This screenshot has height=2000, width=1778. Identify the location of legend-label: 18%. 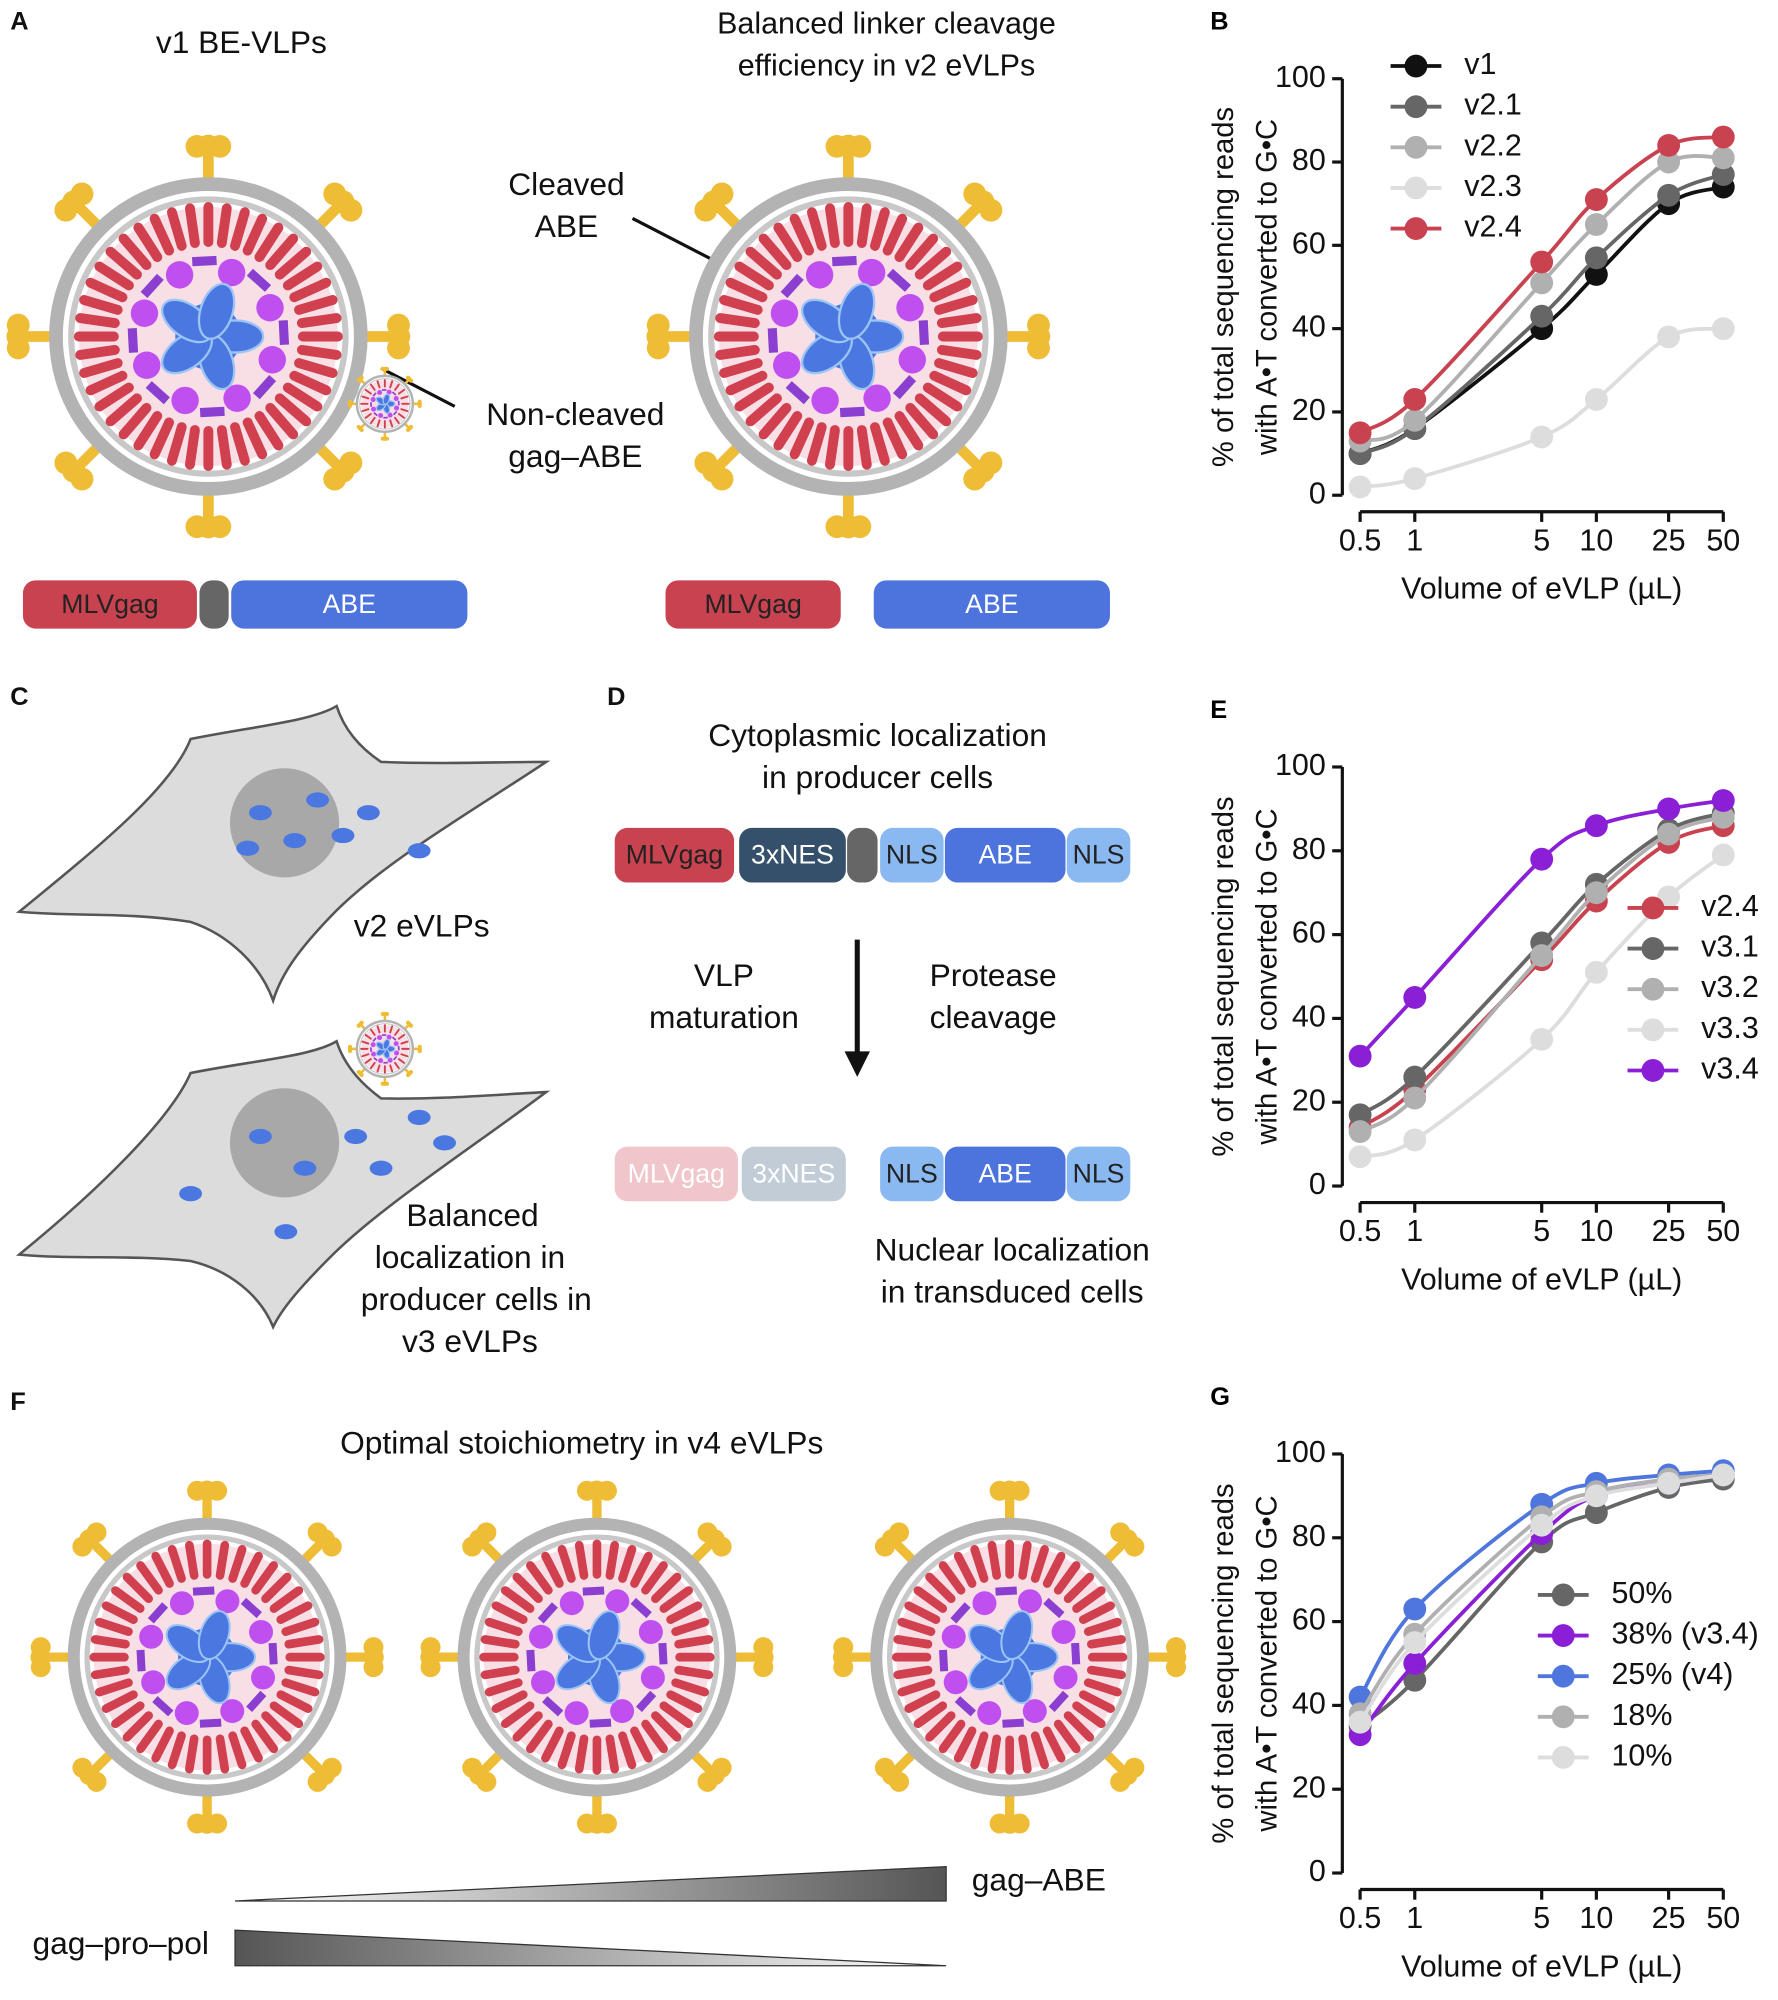
(1641, 1715).